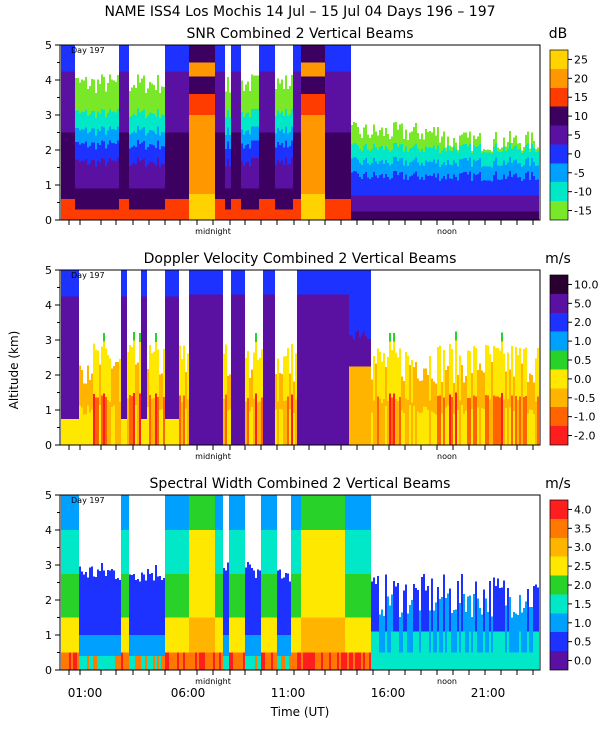 The height and width of the screenshot is (750, 600). I want to click on doppler-ytick-label: 3, so click(48, 340).